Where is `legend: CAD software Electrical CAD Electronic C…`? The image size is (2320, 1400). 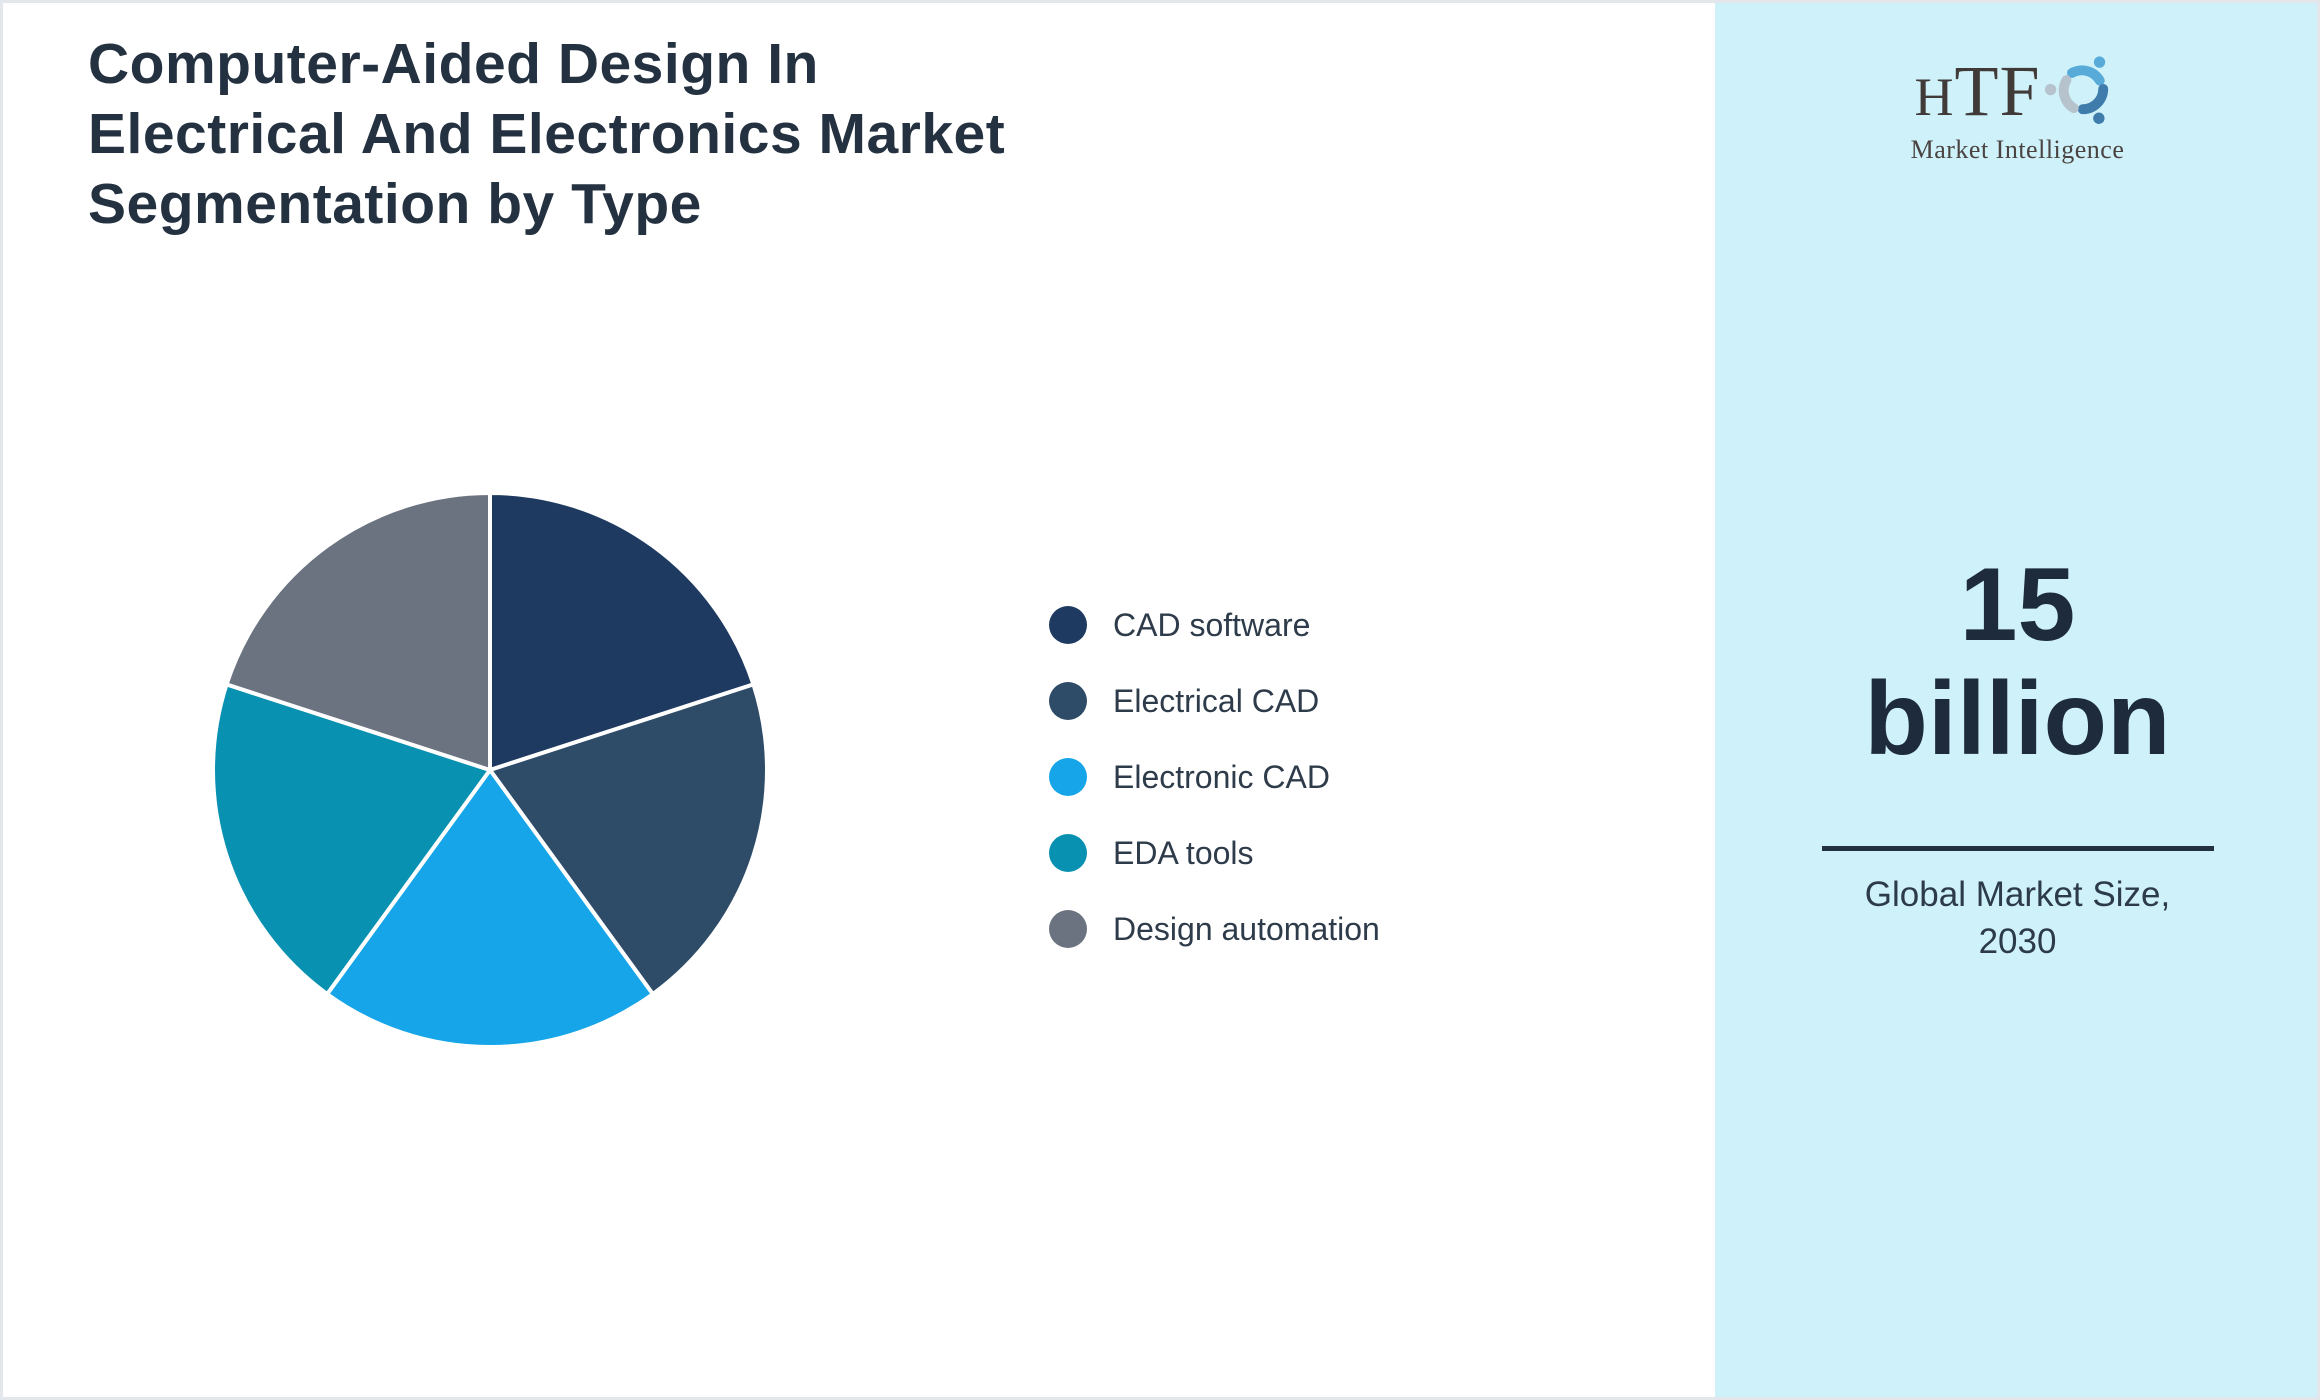 legend: CAD software Electrical CAD Electronic C… is located at coordinates (1214, 796).